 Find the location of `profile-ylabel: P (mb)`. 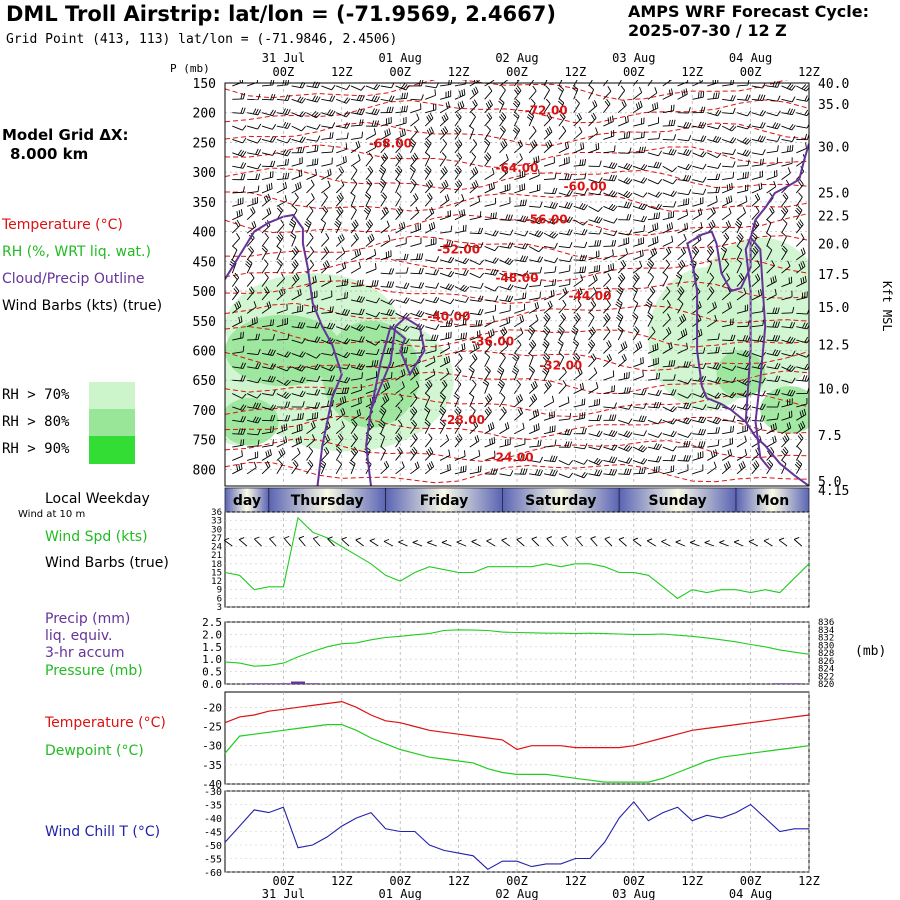

profile-ylabel: P (mb) is located at coordinates (190, 68).